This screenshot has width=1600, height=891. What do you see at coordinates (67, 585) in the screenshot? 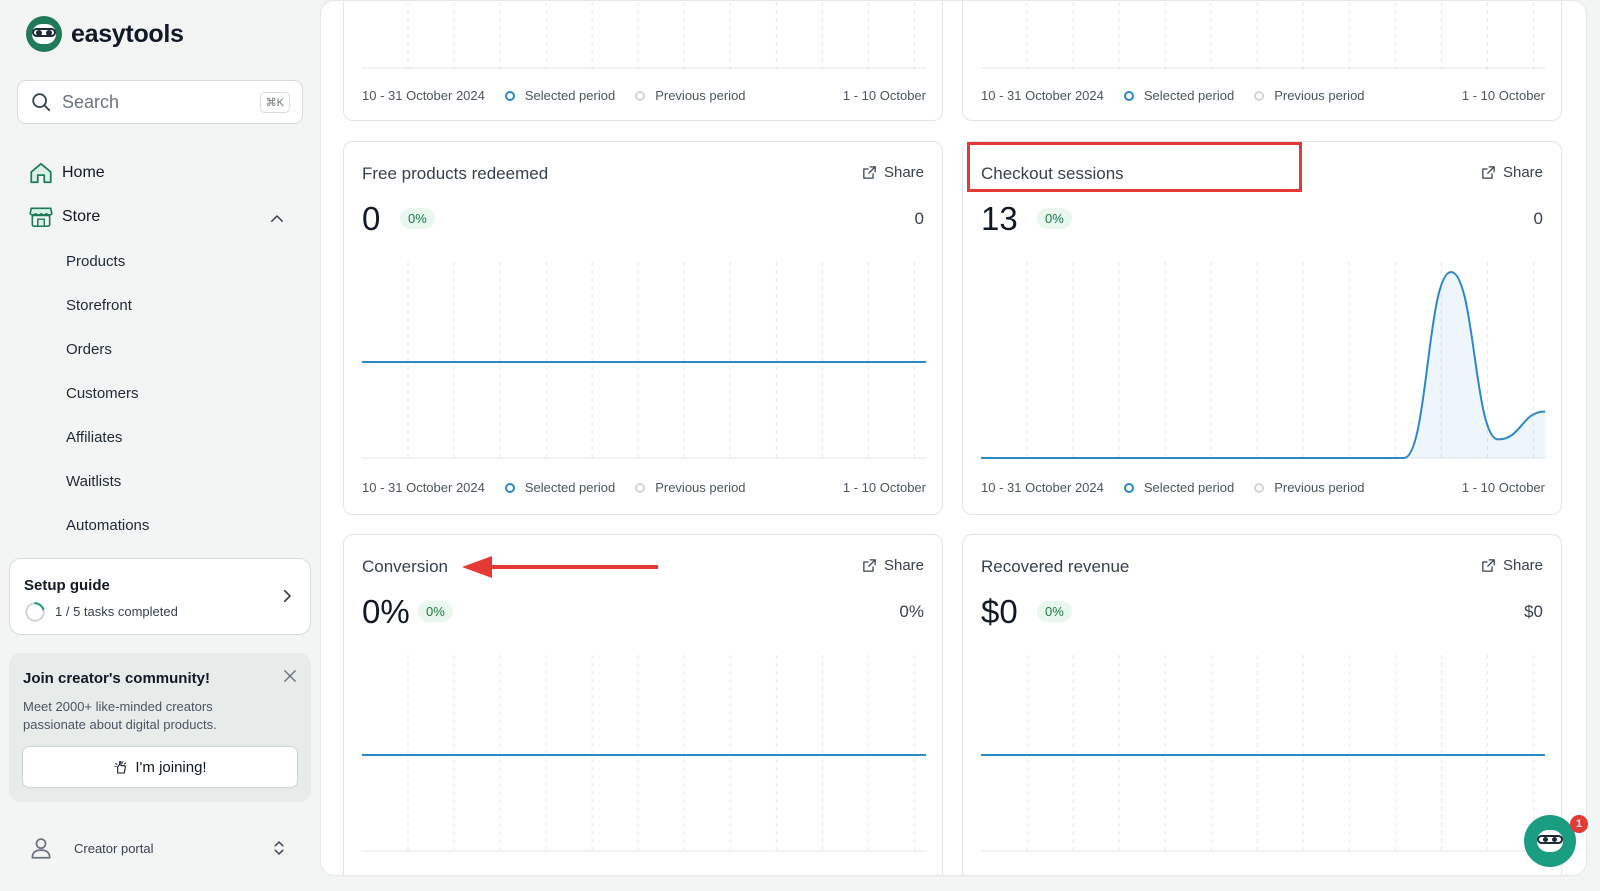
I see `setup-guide-title: Setup guide` at bounding box center [67, 585].